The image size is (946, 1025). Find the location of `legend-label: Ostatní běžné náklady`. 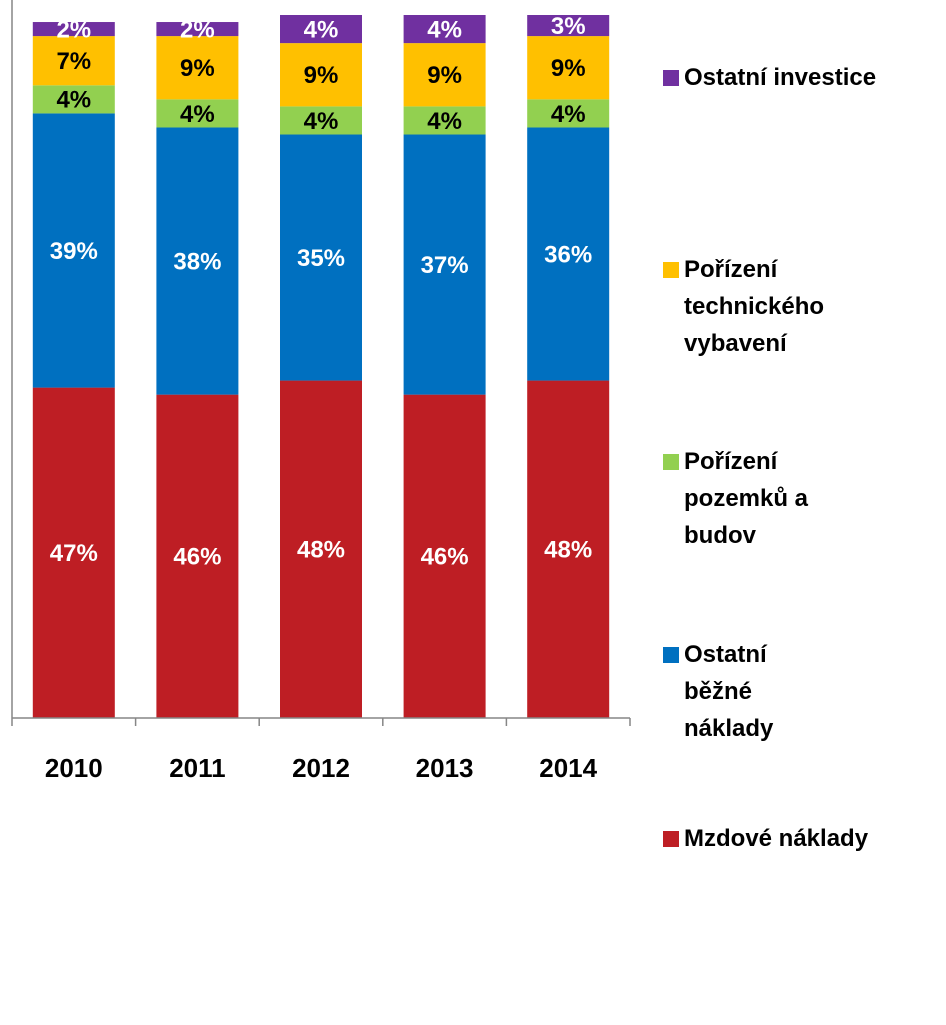

legend-label: Ostatní běžné náklady is located at coordinates (729, 691).